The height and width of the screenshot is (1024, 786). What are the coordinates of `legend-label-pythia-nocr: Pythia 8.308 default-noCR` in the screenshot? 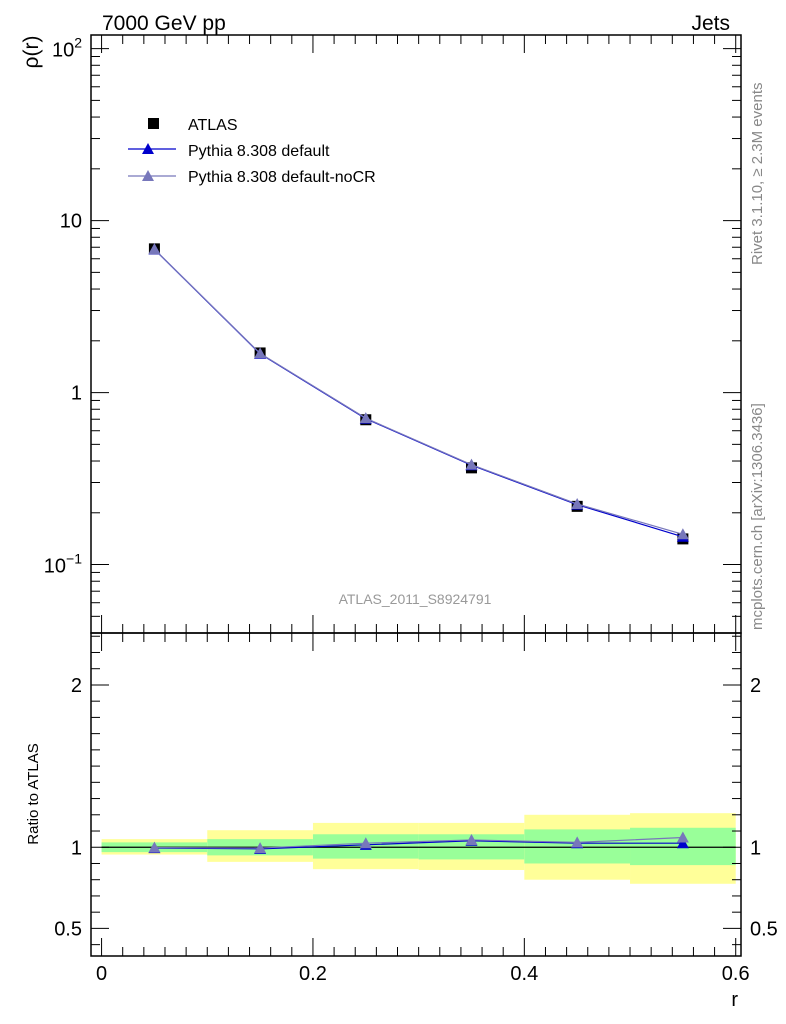 It's located at (282, 177).